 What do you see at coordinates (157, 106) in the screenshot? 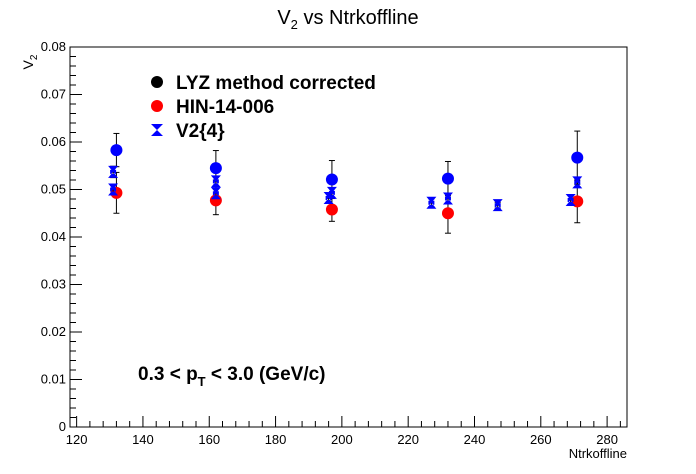
I see `legend-marker-hin` at bounding box center [157, 106].